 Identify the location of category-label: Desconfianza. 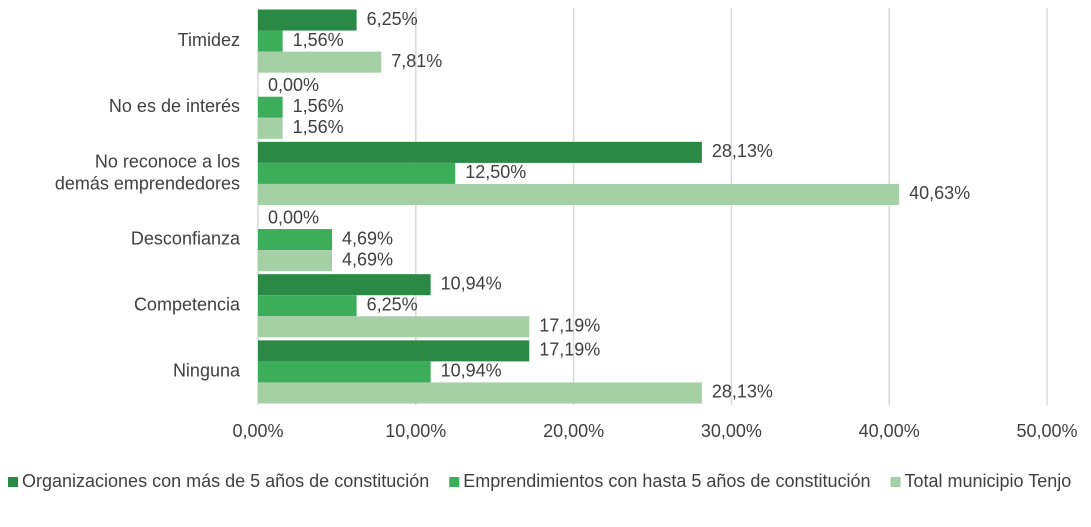
(186, 238).